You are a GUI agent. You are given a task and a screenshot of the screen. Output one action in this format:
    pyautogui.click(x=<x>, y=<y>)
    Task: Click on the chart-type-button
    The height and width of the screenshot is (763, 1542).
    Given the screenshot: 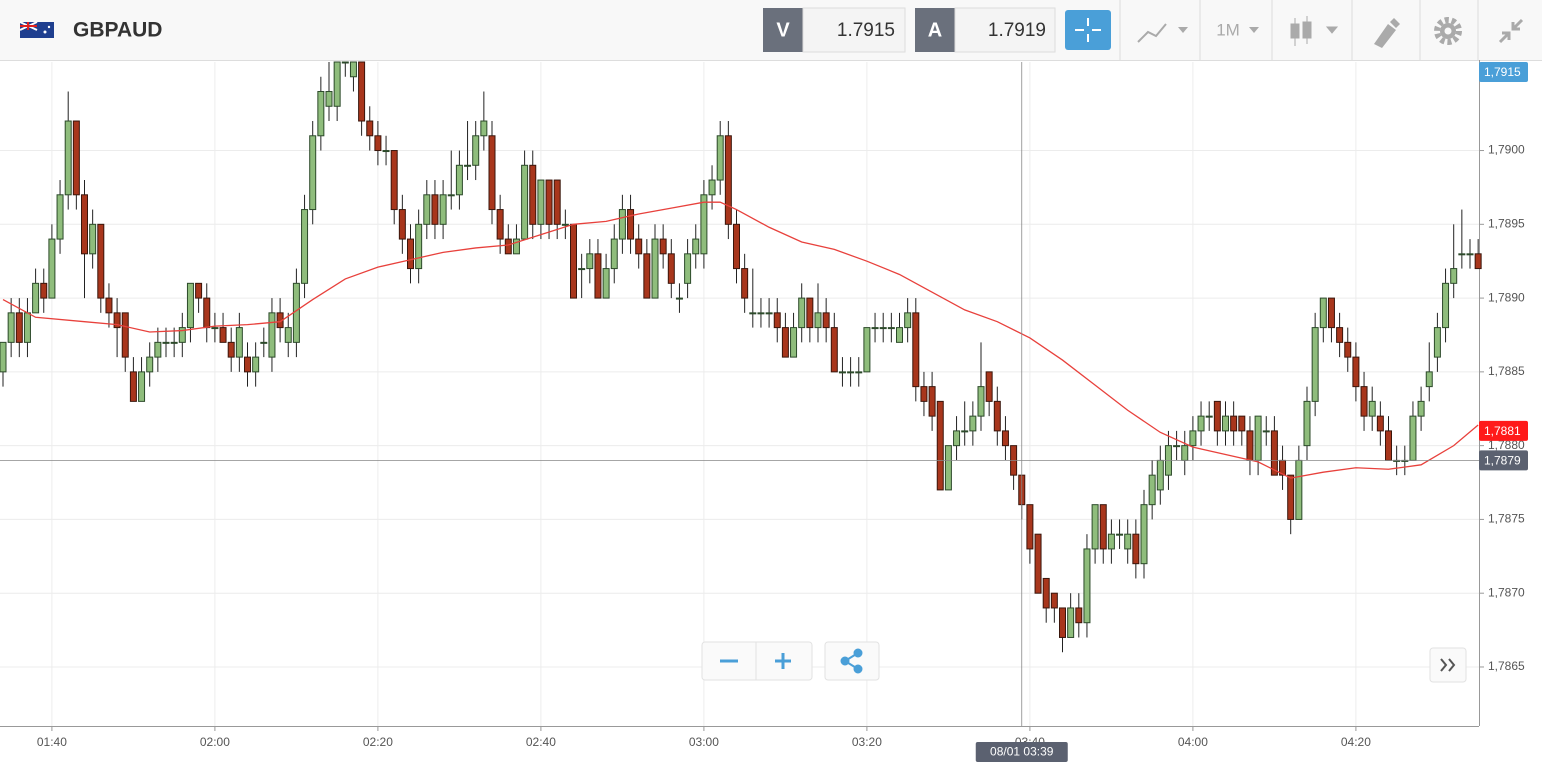 What is the action you would take?
    pyautogui.click(x=1162, y=33)
    